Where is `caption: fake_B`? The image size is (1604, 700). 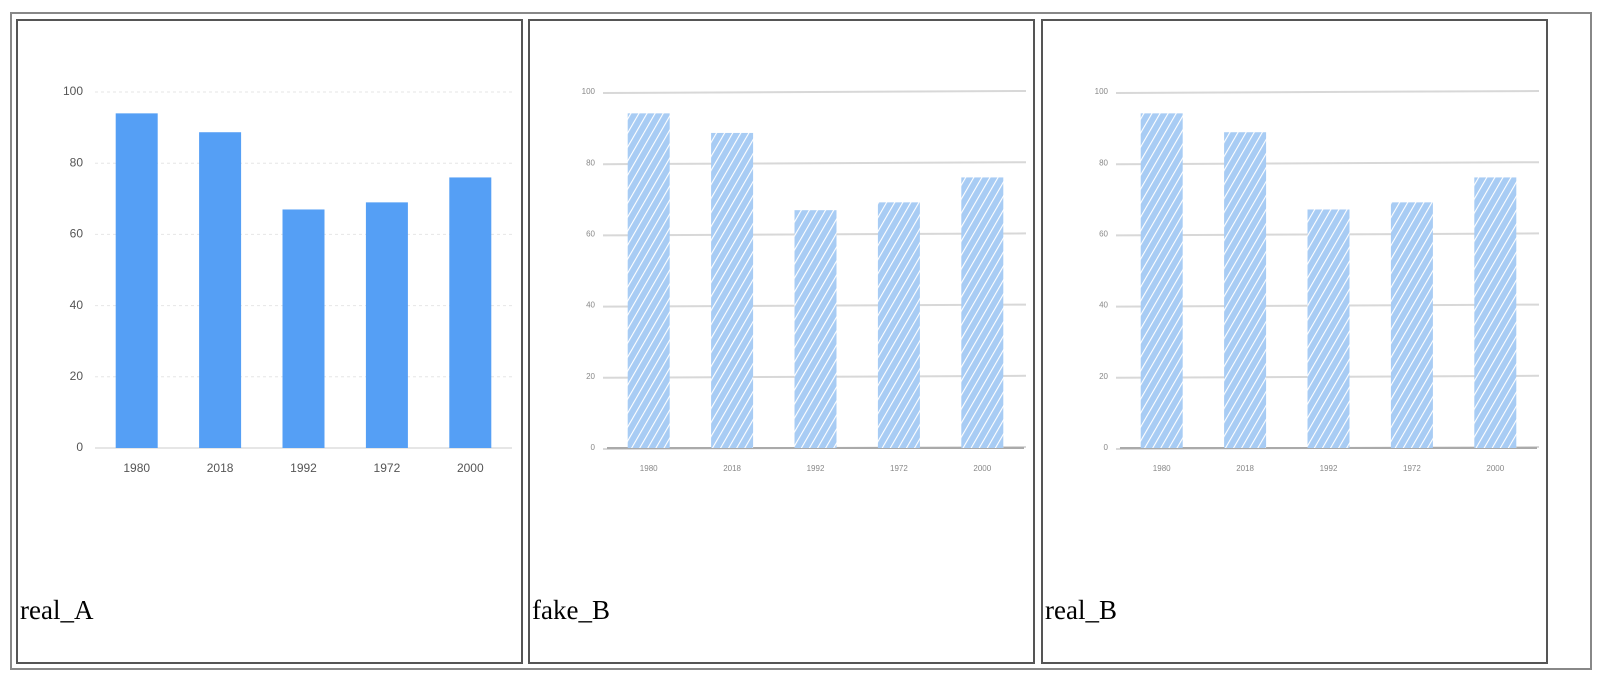
caption: fake_B is located at coordinates (571, 610).